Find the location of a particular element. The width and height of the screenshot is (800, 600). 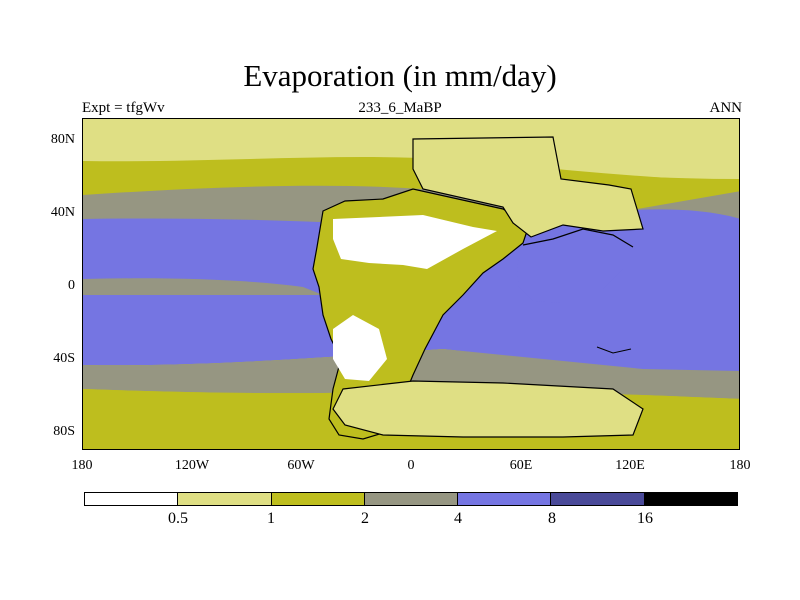

land-arid-north is located at coordinates (415, 242).